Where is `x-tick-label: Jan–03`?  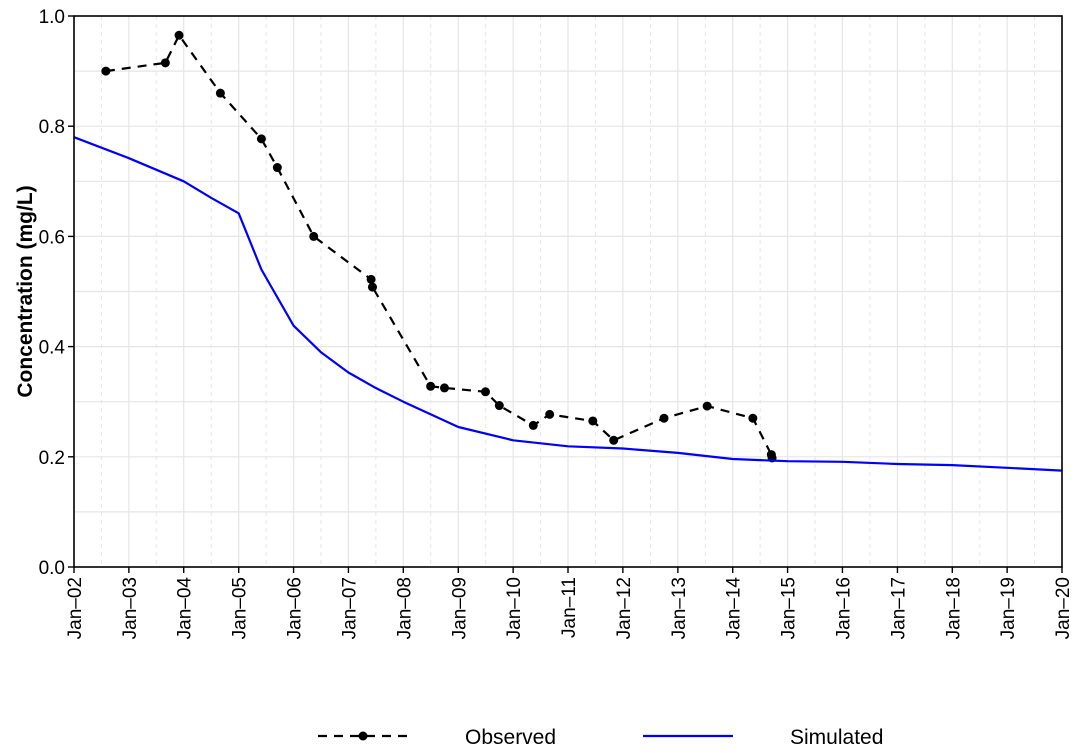
x-tick-label: Jan–03 is located at coordinates (130, 608).